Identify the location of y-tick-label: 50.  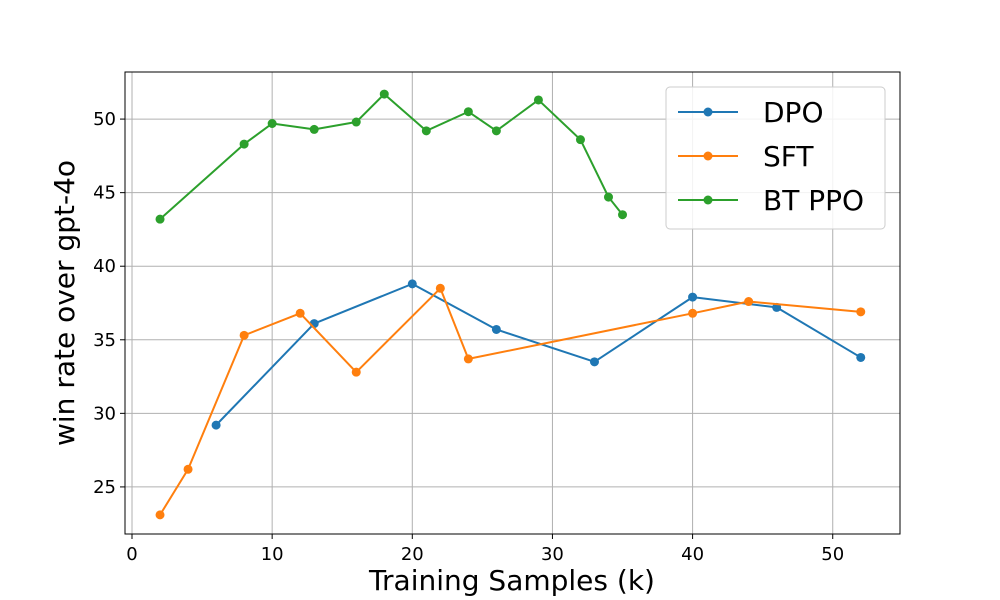
(104, 119).